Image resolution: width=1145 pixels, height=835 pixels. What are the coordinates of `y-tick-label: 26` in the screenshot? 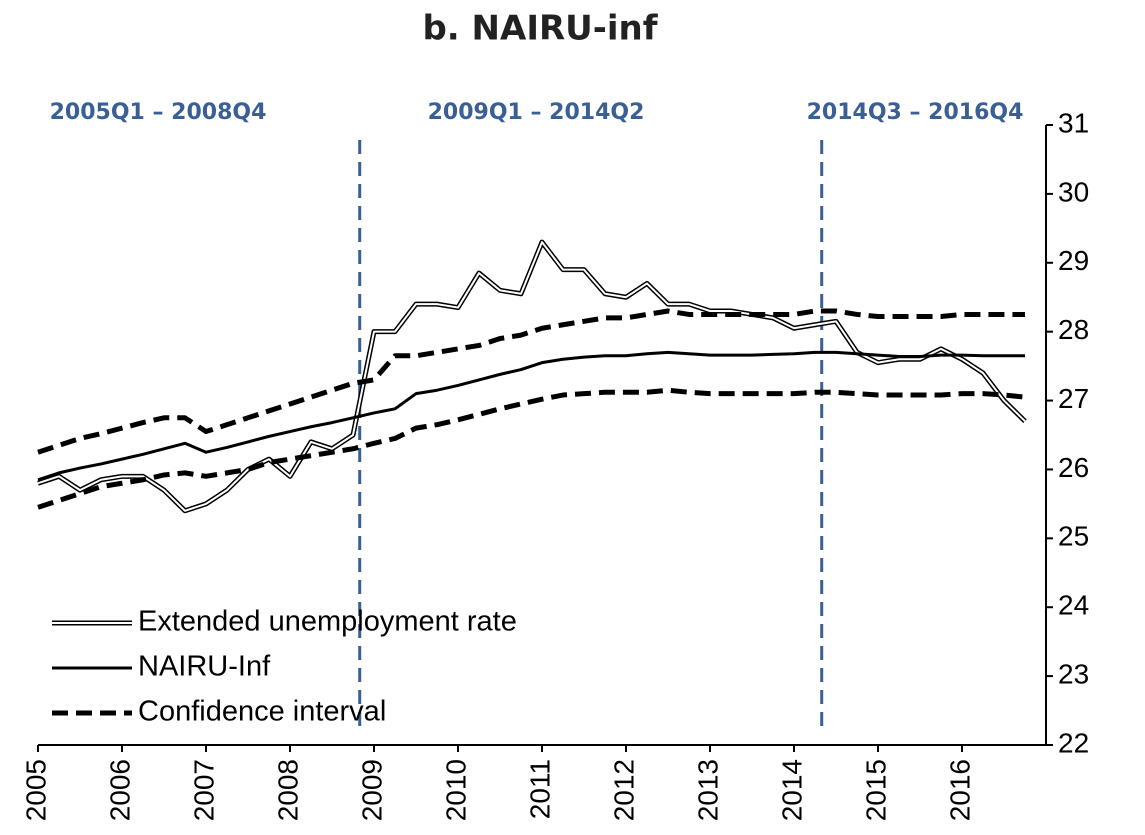 It's located at (1073, 467).